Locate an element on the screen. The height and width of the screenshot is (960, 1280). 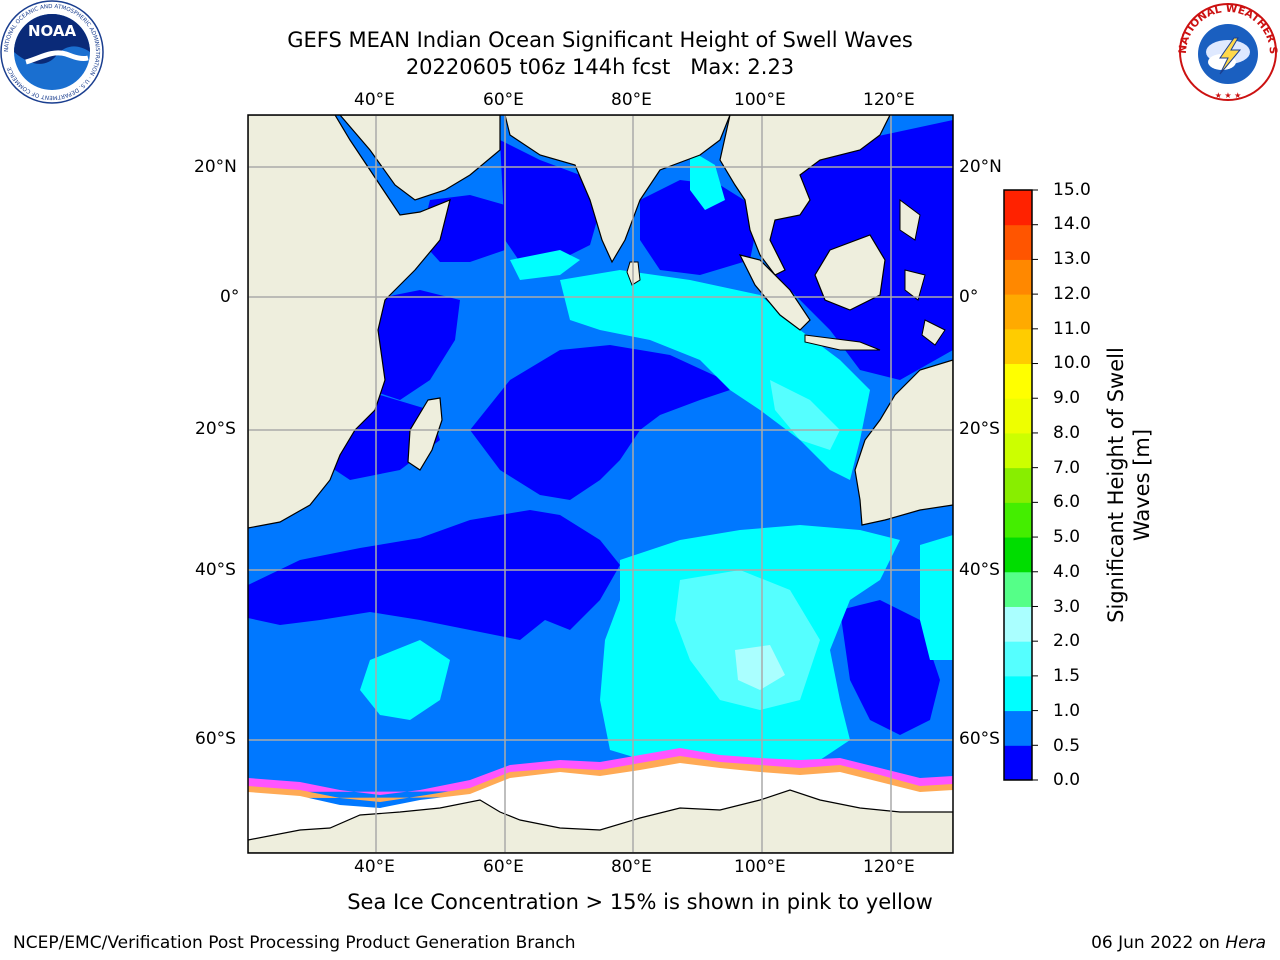
y-tick-right: 20°S is located at coordinates (979, 429).